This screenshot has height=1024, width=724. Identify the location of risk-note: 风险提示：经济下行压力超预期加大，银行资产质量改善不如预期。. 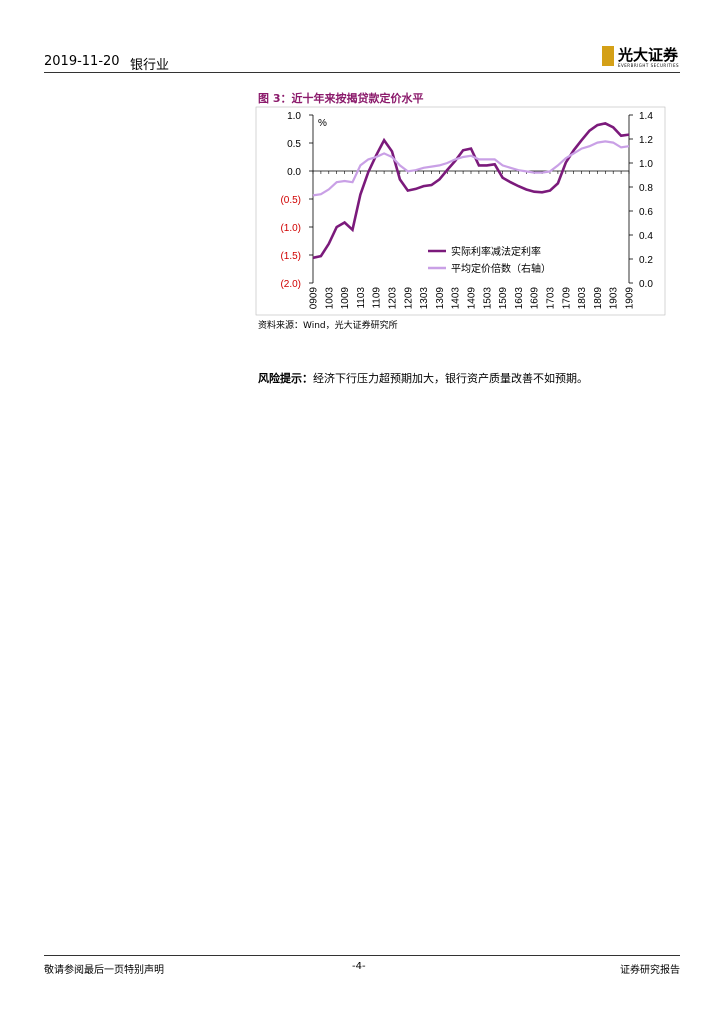
(423, 378).